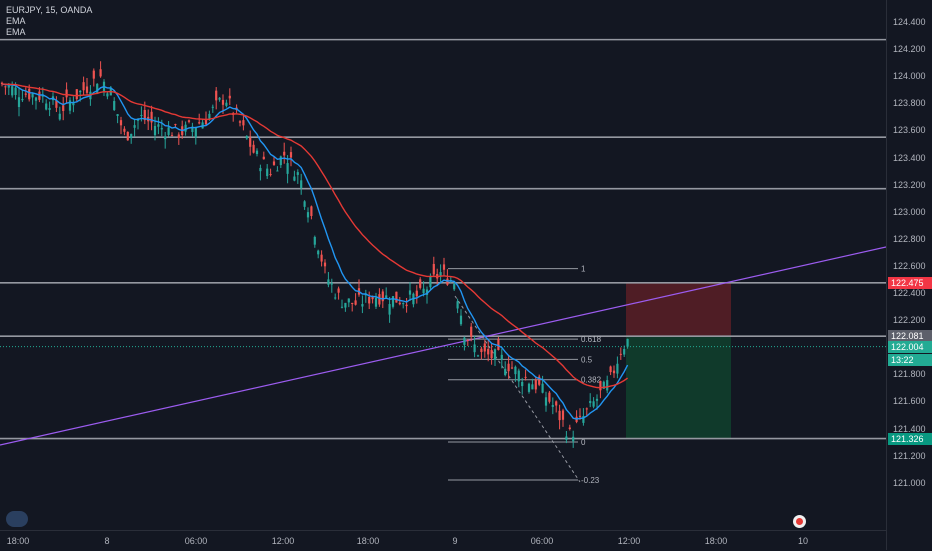  I want to click on price-tick-label: 124.000, so click(909, 76).